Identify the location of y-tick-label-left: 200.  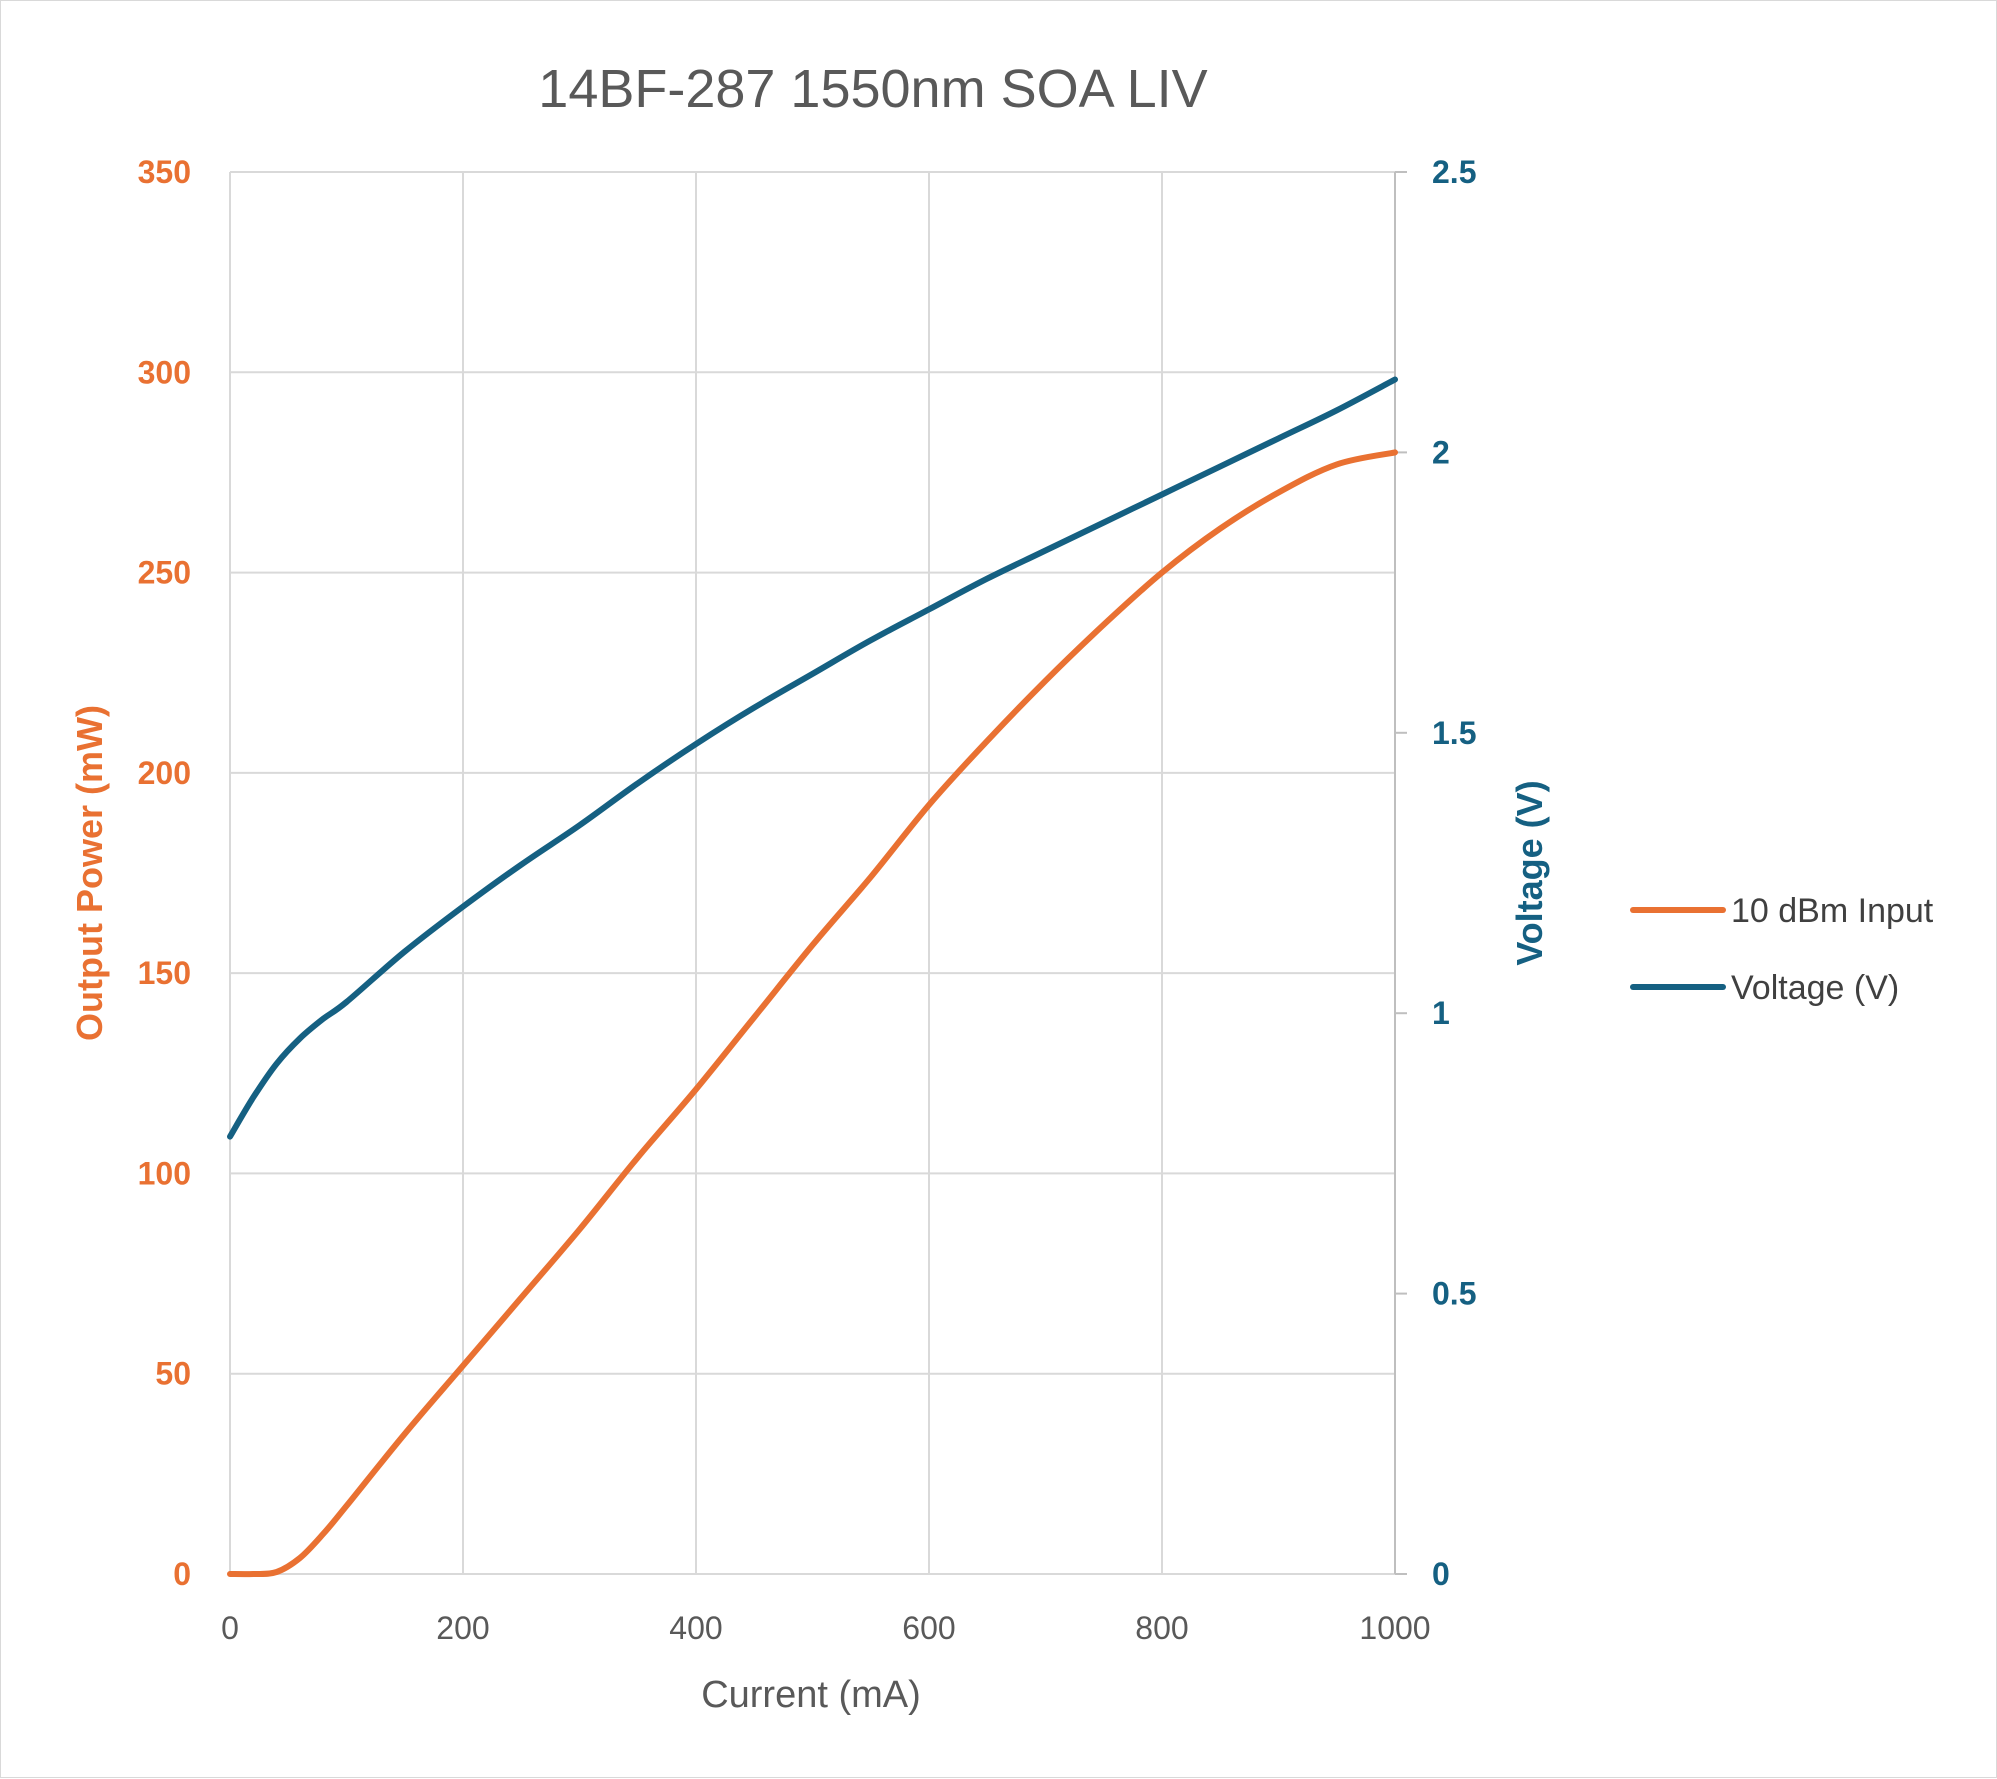
(164, 773).